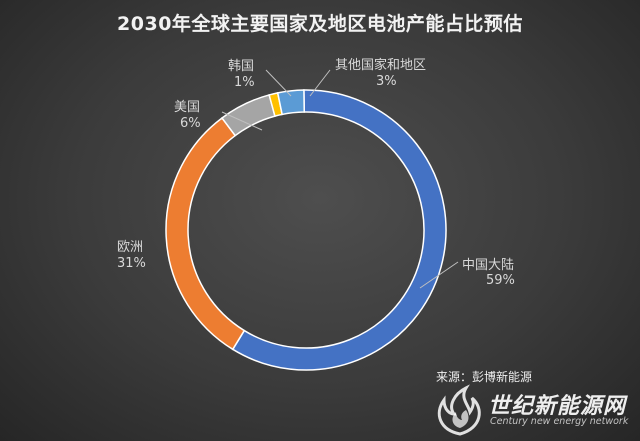 The height and width of the screenshot is (441, 640). Describe the element at coordinates (131, 263) in the screenshot. I see `slice-value-europe: 31%` at that location.